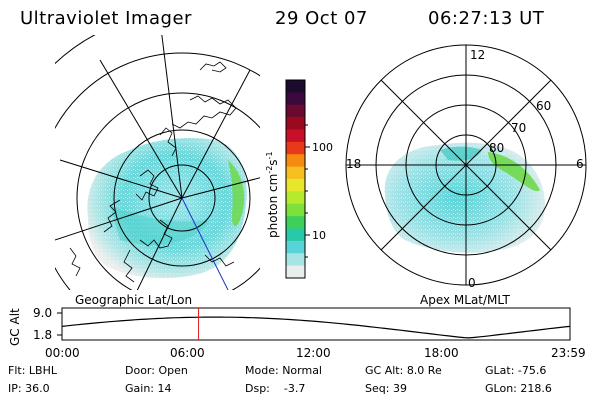 The height and width of the screenshot is (400, 600). Describe the element at coordinates (313, 353) in the screenshot. I see `time-tick-1200: 12:00` at that location.